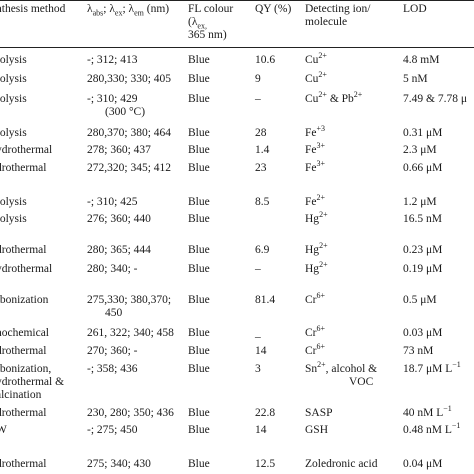 The height and width of the screenshot is (474, 474). I want to click on method-line: W, so click(3, 430).